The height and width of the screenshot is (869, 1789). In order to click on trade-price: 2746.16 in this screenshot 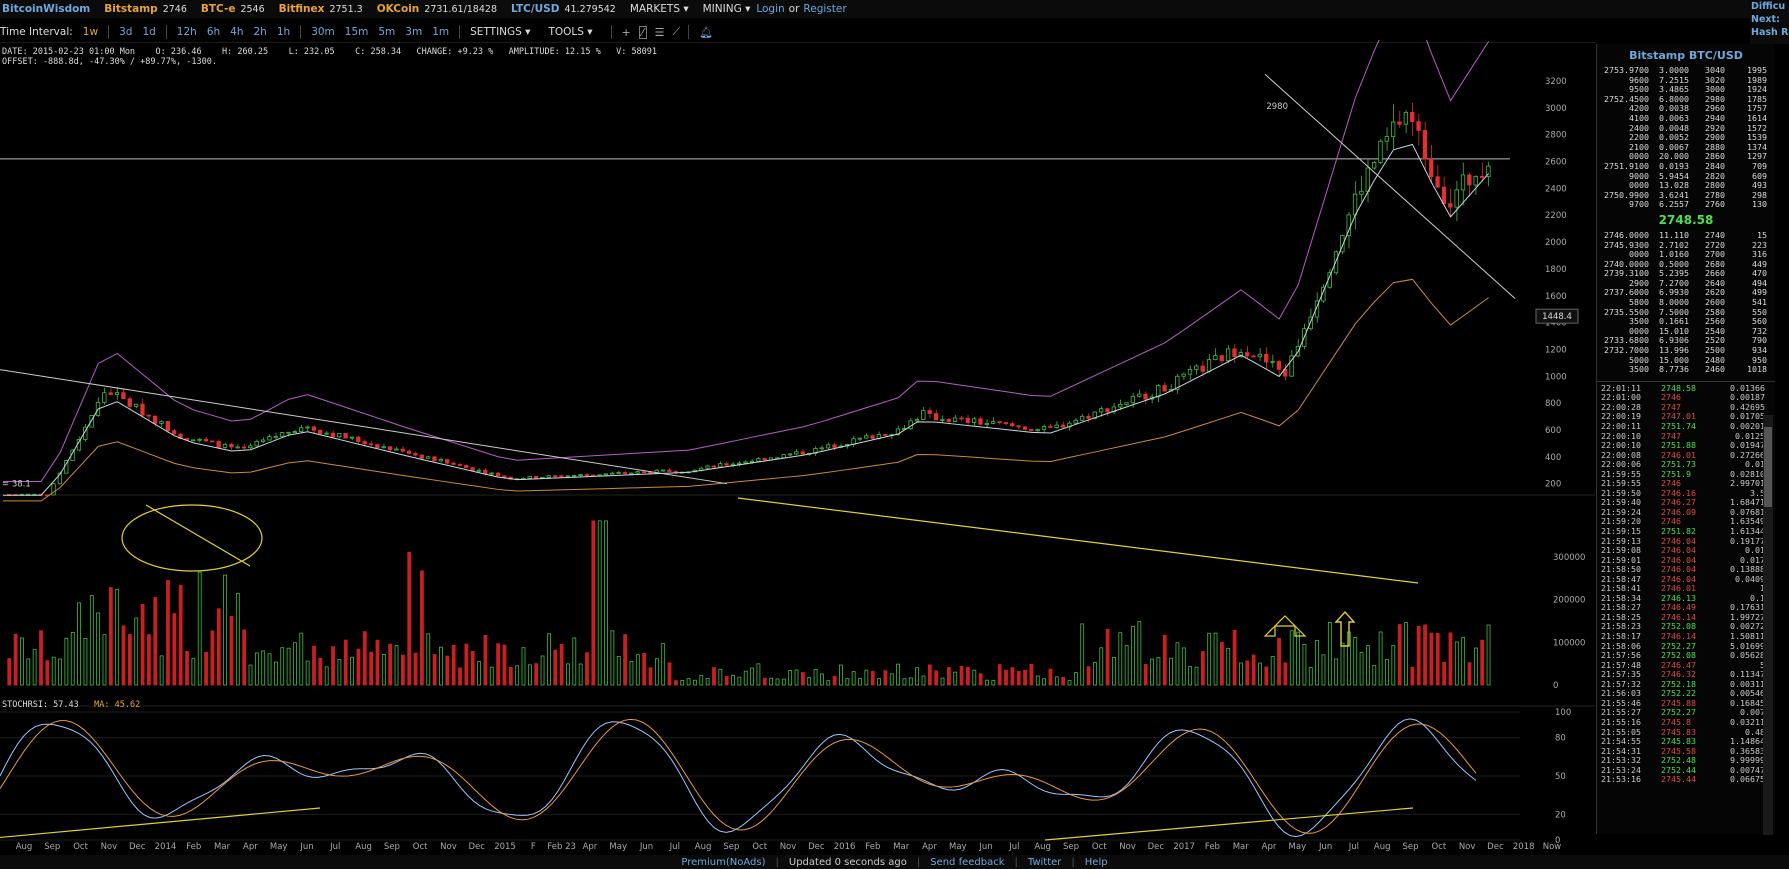, I will do `click(1678, 492)`.